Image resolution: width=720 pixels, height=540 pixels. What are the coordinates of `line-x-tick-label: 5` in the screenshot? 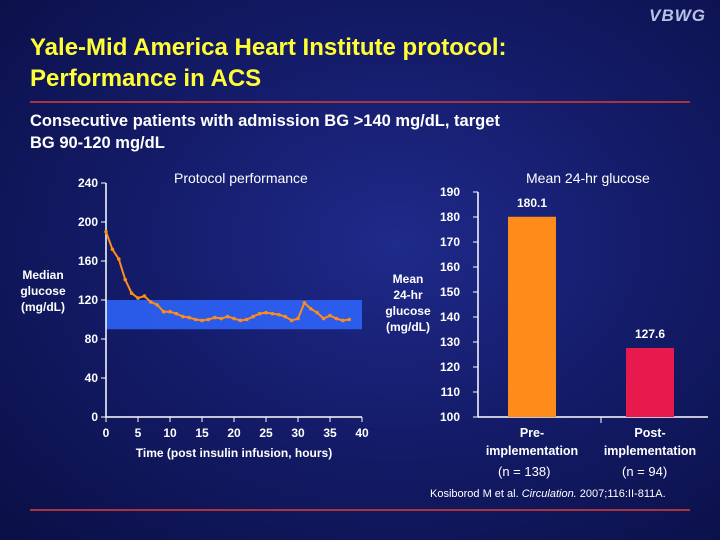 It's located at (138, 433).